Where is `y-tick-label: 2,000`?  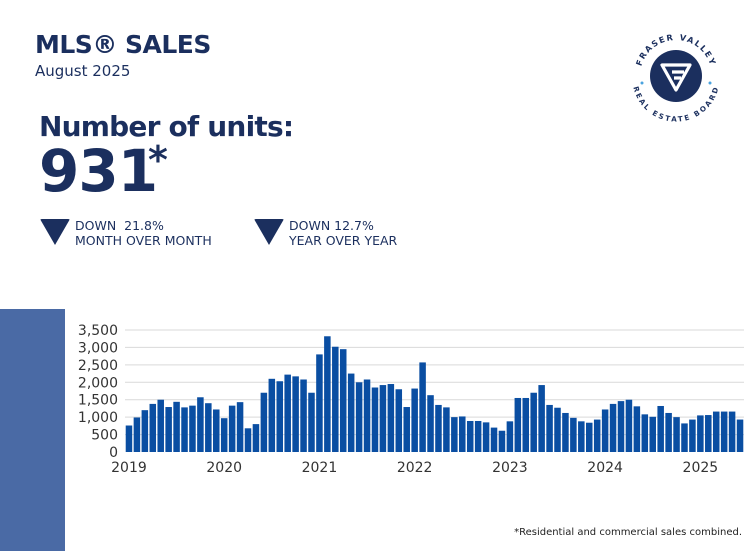
y-tick-label: 2,000 is located at coordinates (98, 383).